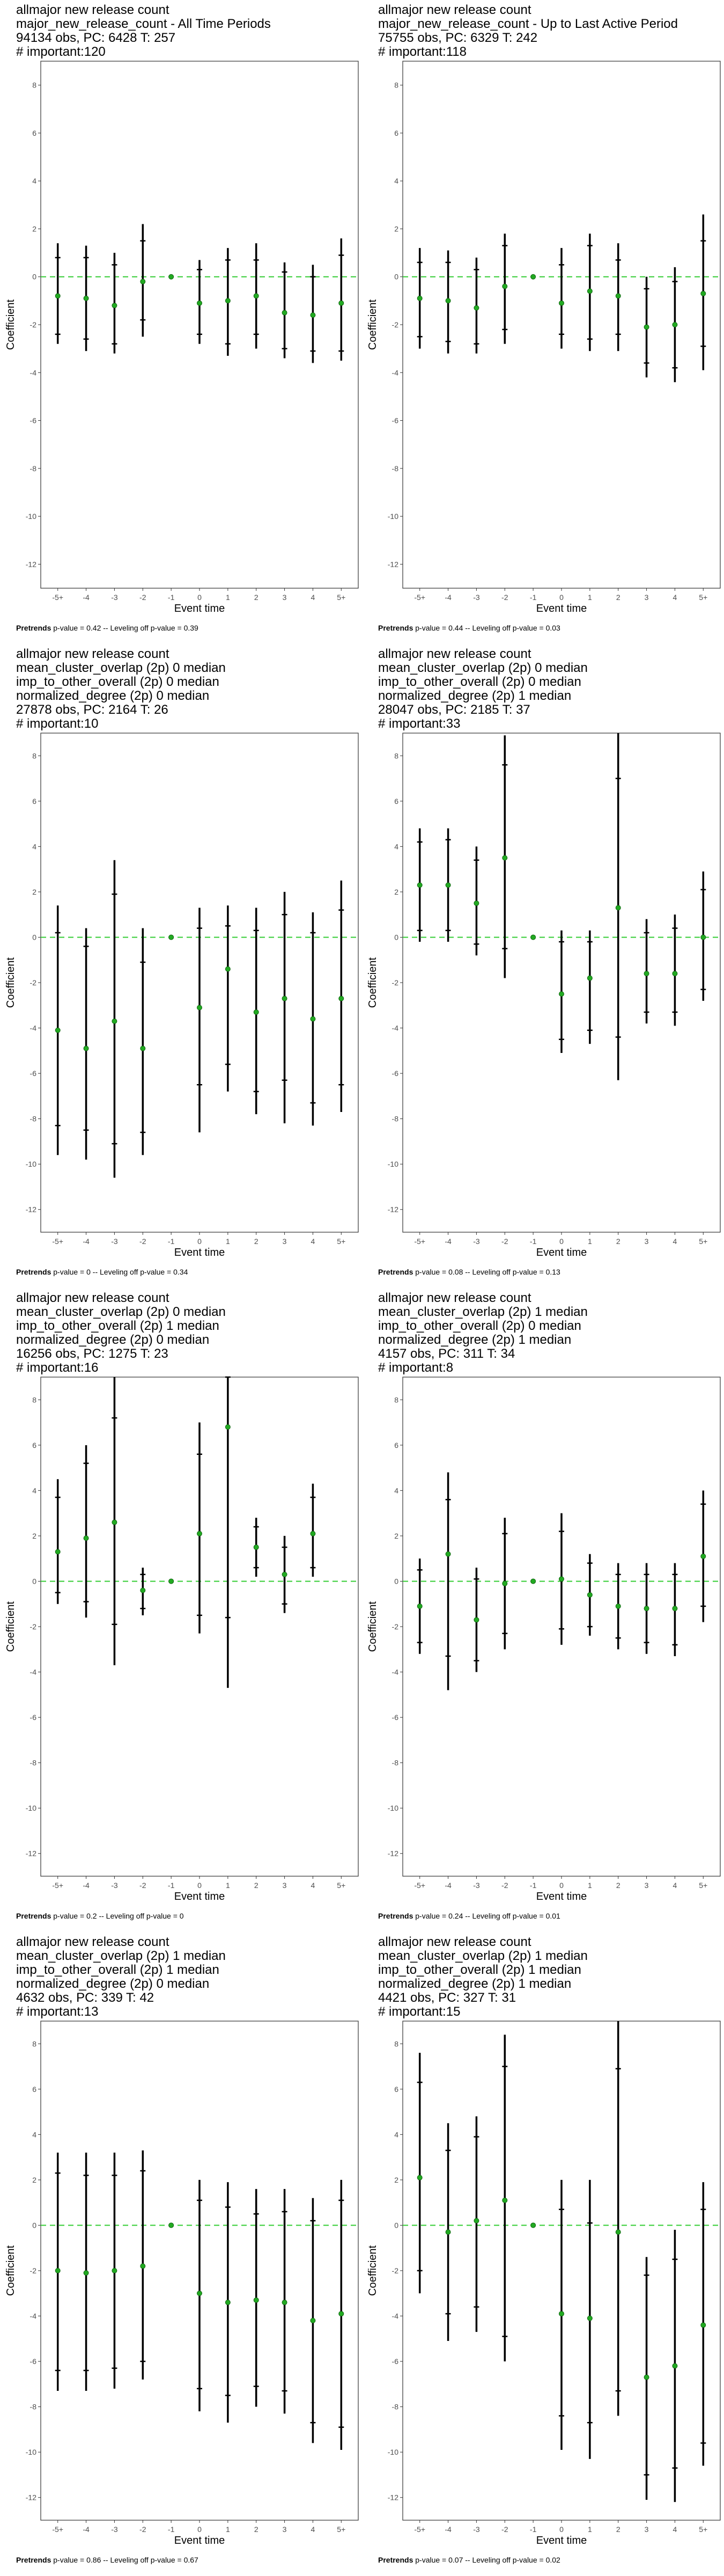 This screenshot has width=724, height=2576. Describe the element at coordinates (446, 1353) in the screenshot. I see `chart-title-line: 4157 obs, PC: 311 T: 34` at that location.